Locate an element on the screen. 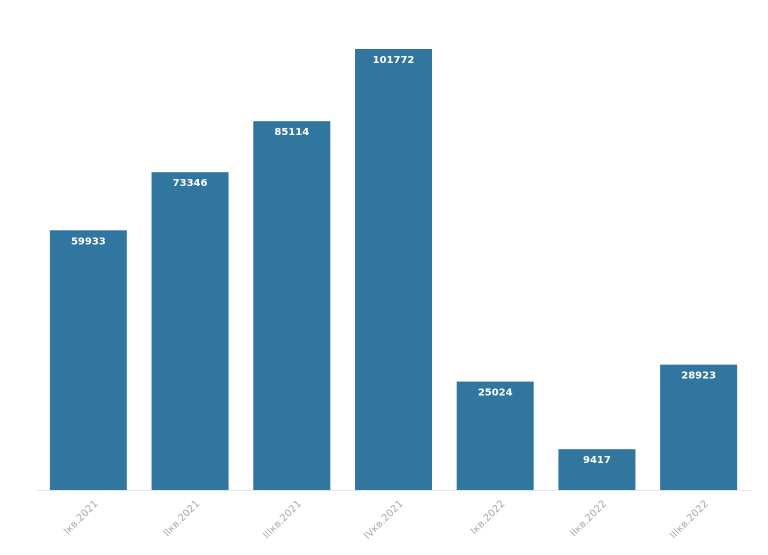 The width and height of the screenshot is (768, 555). value-label: 59933 is located at coordinates (88, 241).